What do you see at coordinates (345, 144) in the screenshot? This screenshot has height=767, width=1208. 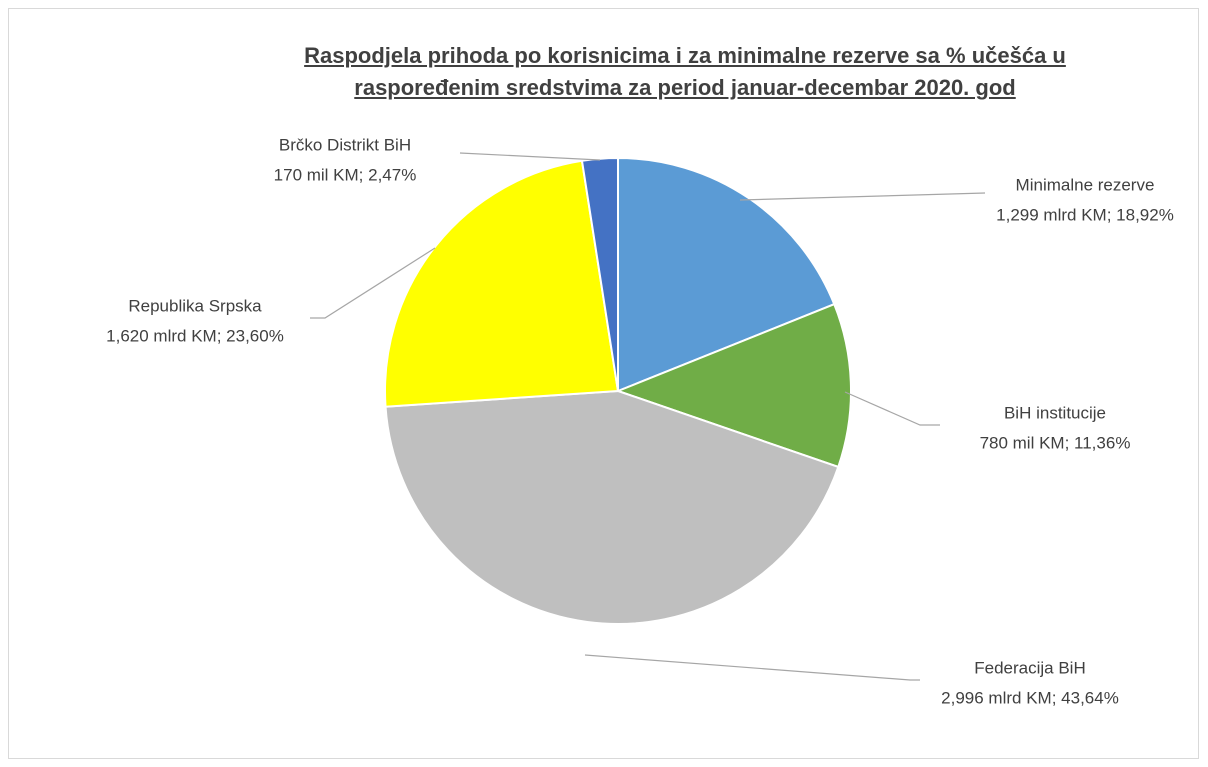 I see `slice-label-name: Brčko Distrikt BiH` at bounding box center [345, 144].